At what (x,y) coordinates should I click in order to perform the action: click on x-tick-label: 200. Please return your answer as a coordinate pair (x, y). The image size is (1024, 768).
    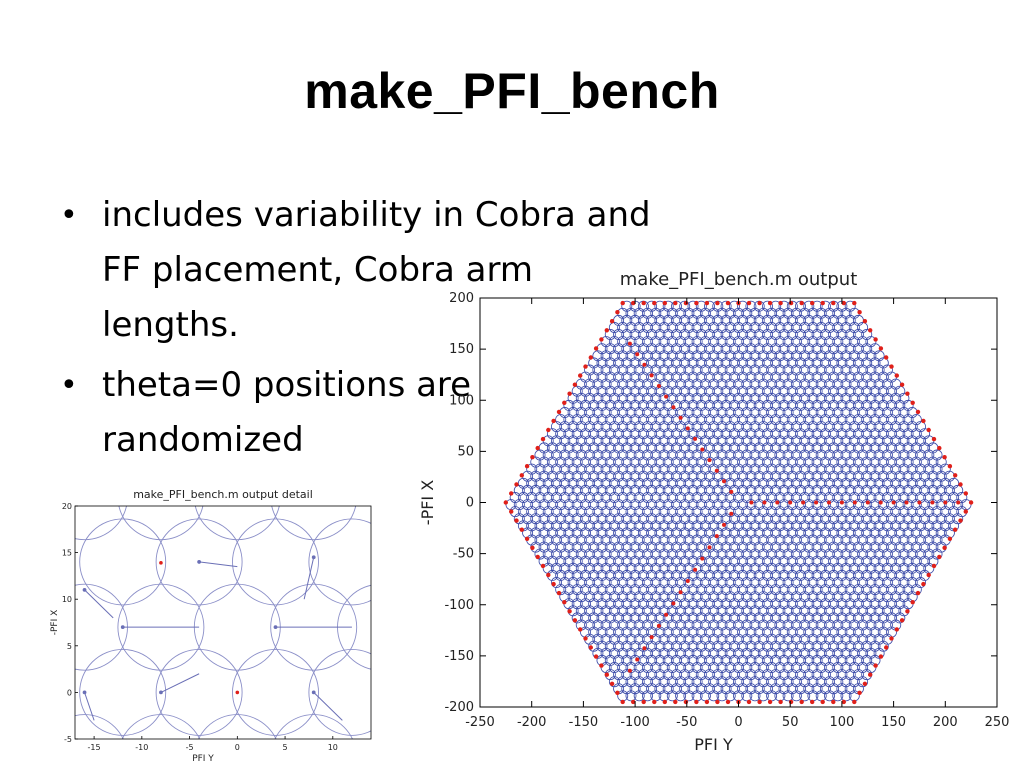
    Looking at the image, I should click on (945, 722).